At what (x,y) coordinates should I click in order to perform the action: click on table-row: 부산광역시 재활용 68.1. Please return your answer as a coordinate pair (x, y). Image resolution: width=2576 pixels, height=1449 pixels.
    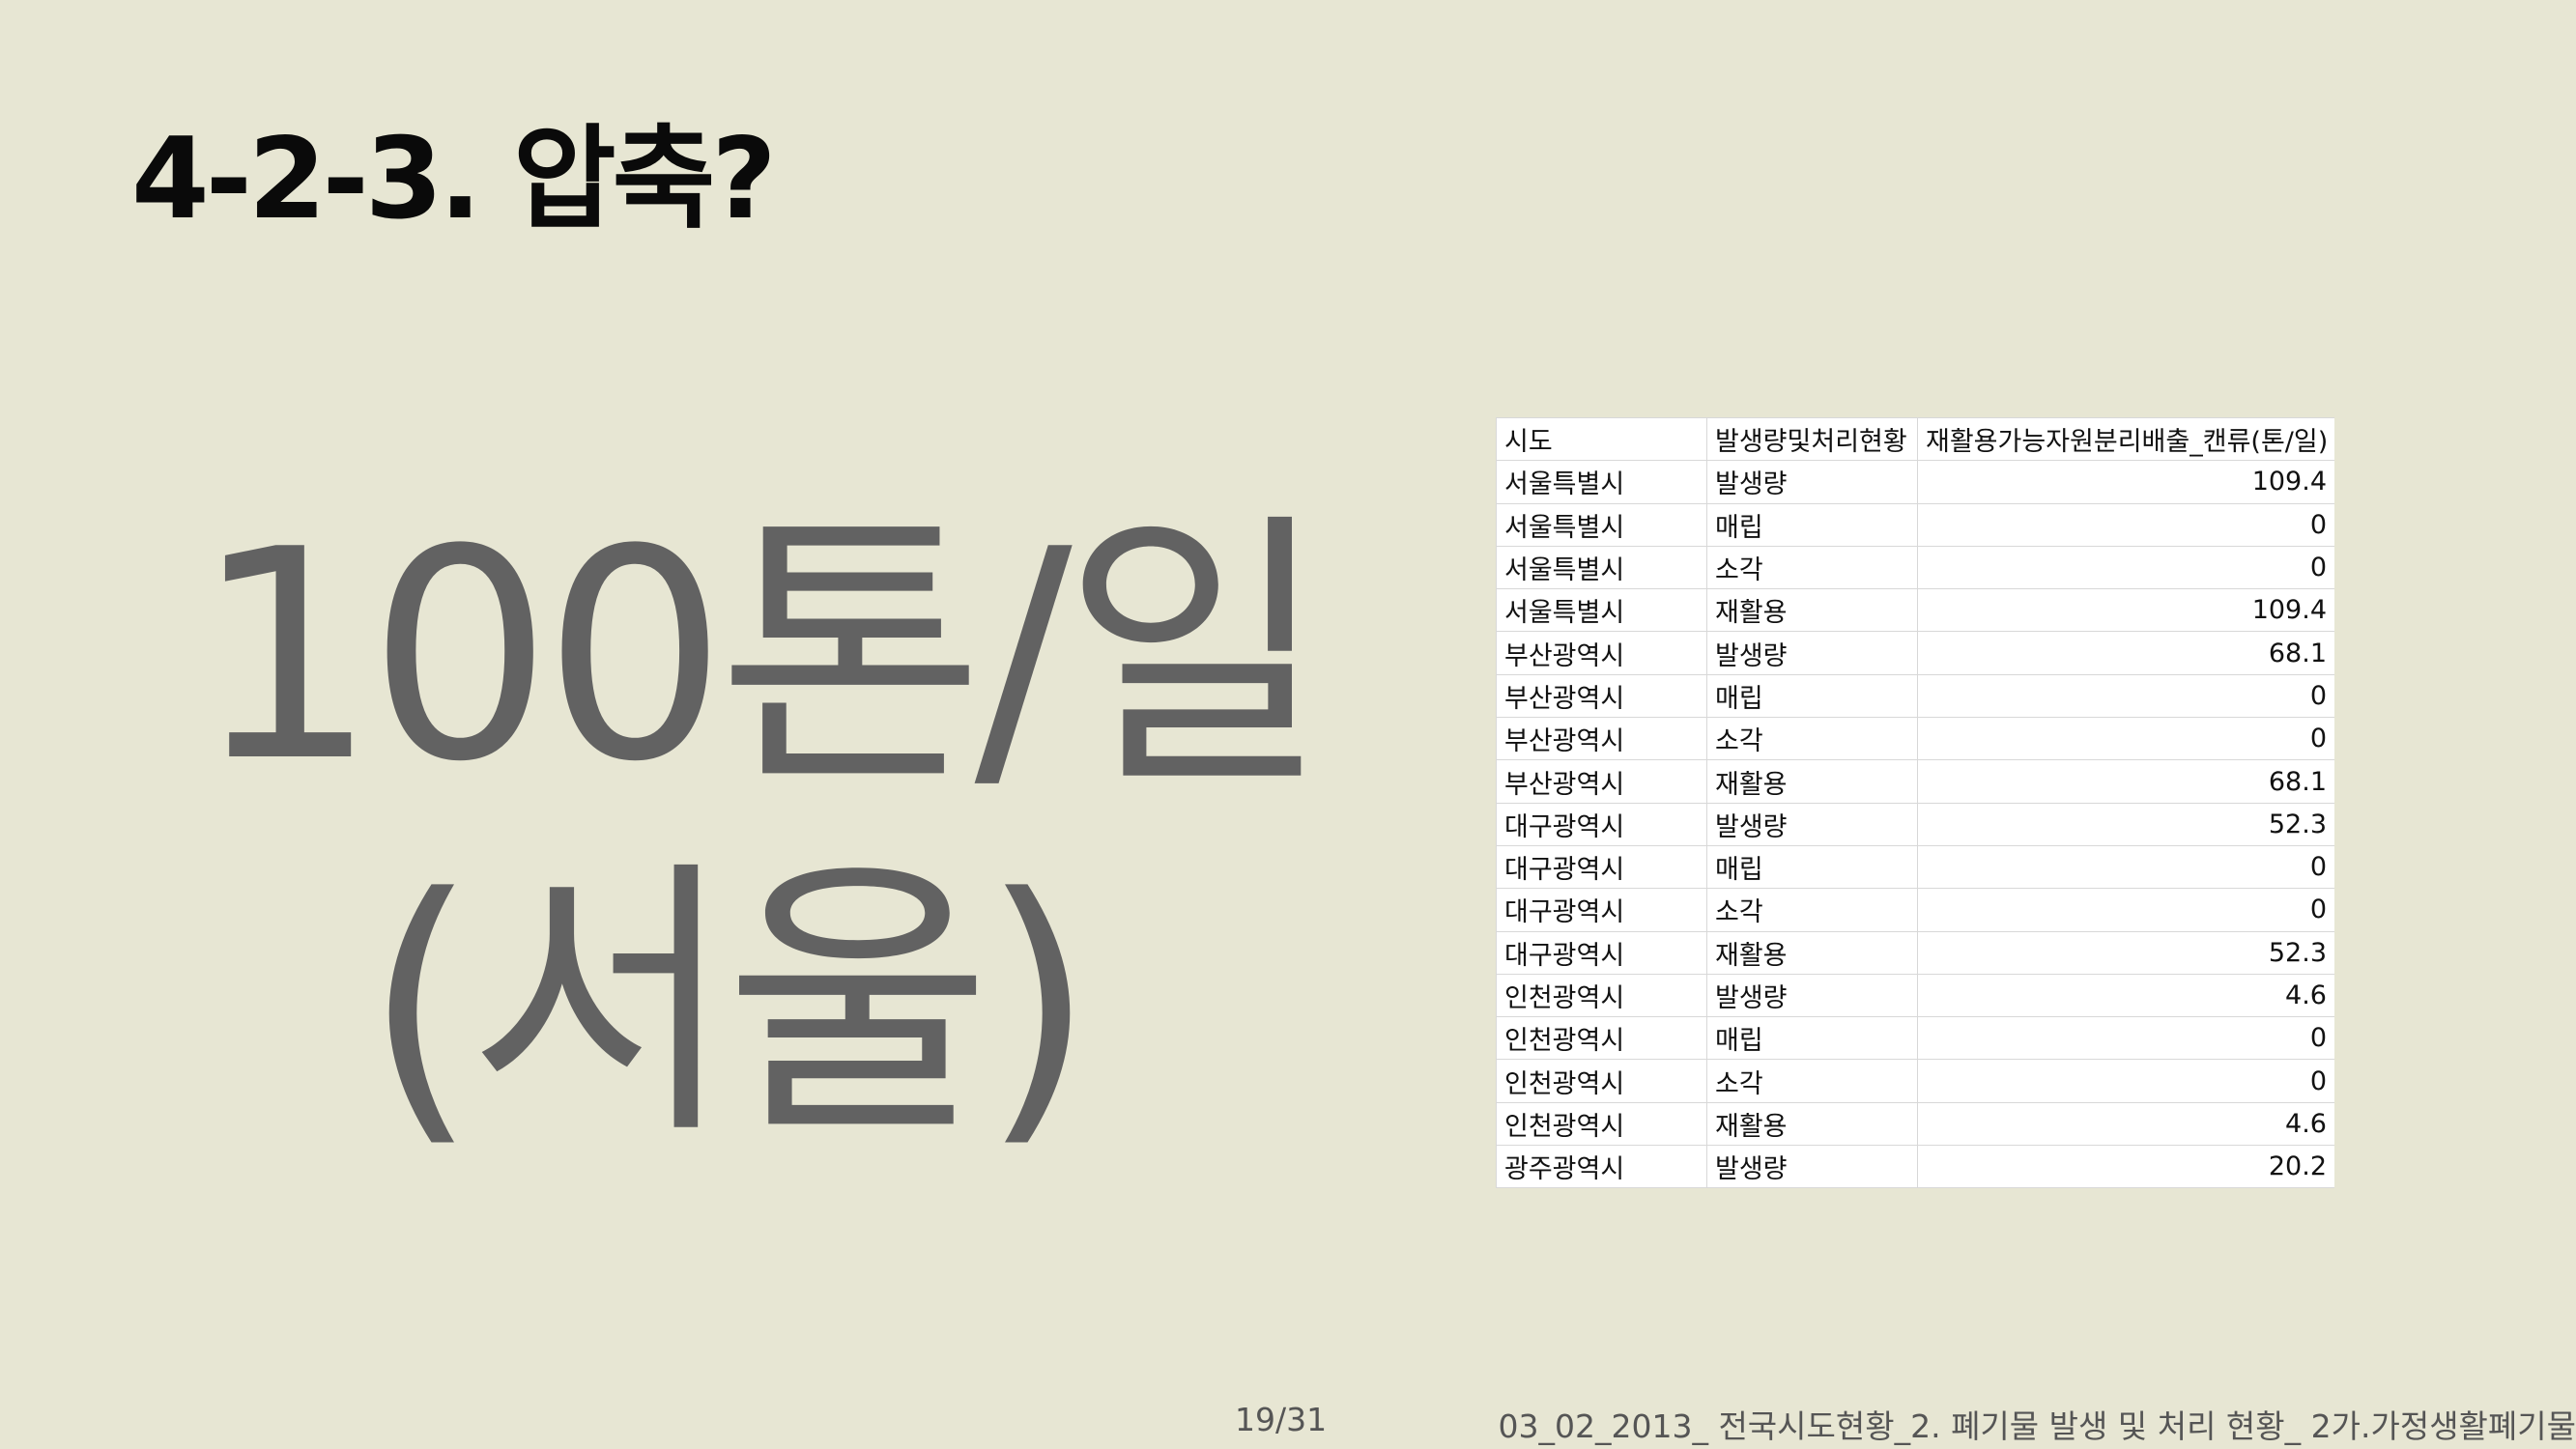
    Looking at the image, I should click on (1915, 781).